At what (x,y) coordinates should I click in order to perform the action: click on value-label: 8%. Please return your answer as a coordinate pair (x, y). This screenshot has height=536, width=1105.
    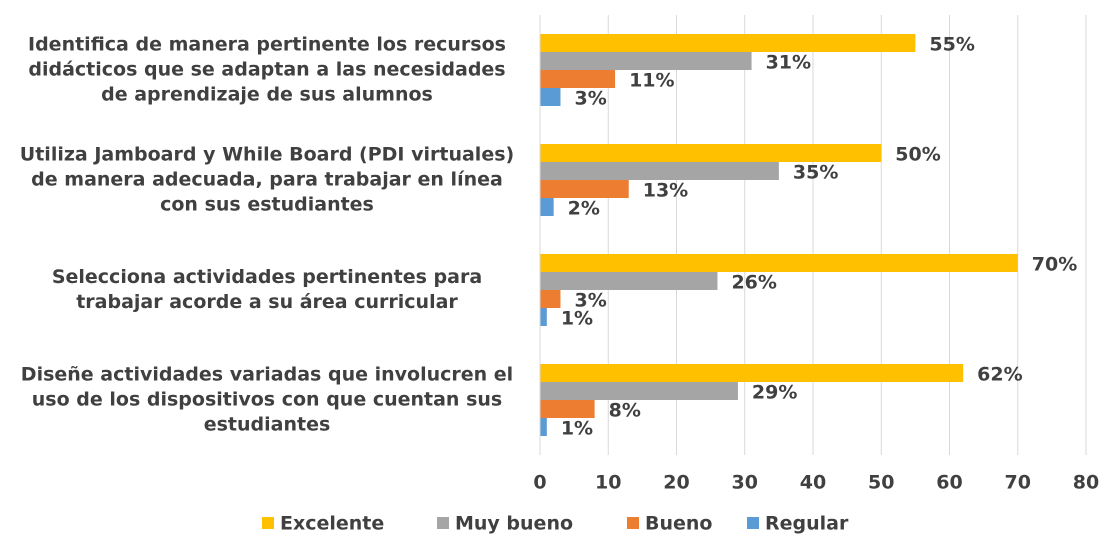
    Looking at the image, I should click on (625, 411).